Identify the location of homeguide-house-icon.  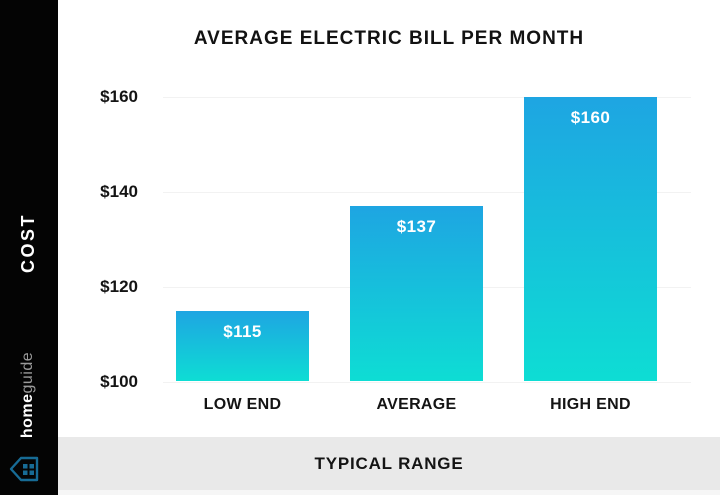
(24, 471).